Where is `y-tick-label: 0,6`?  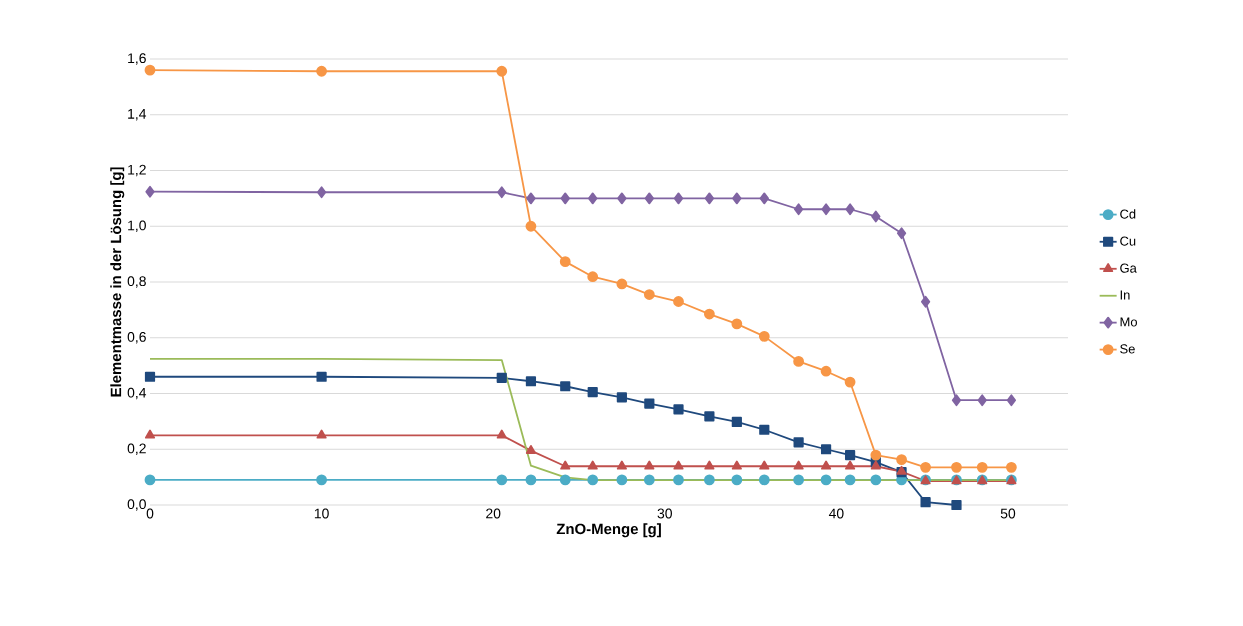
y-tick-label: 0,6 is located at coordinates (136, 337).